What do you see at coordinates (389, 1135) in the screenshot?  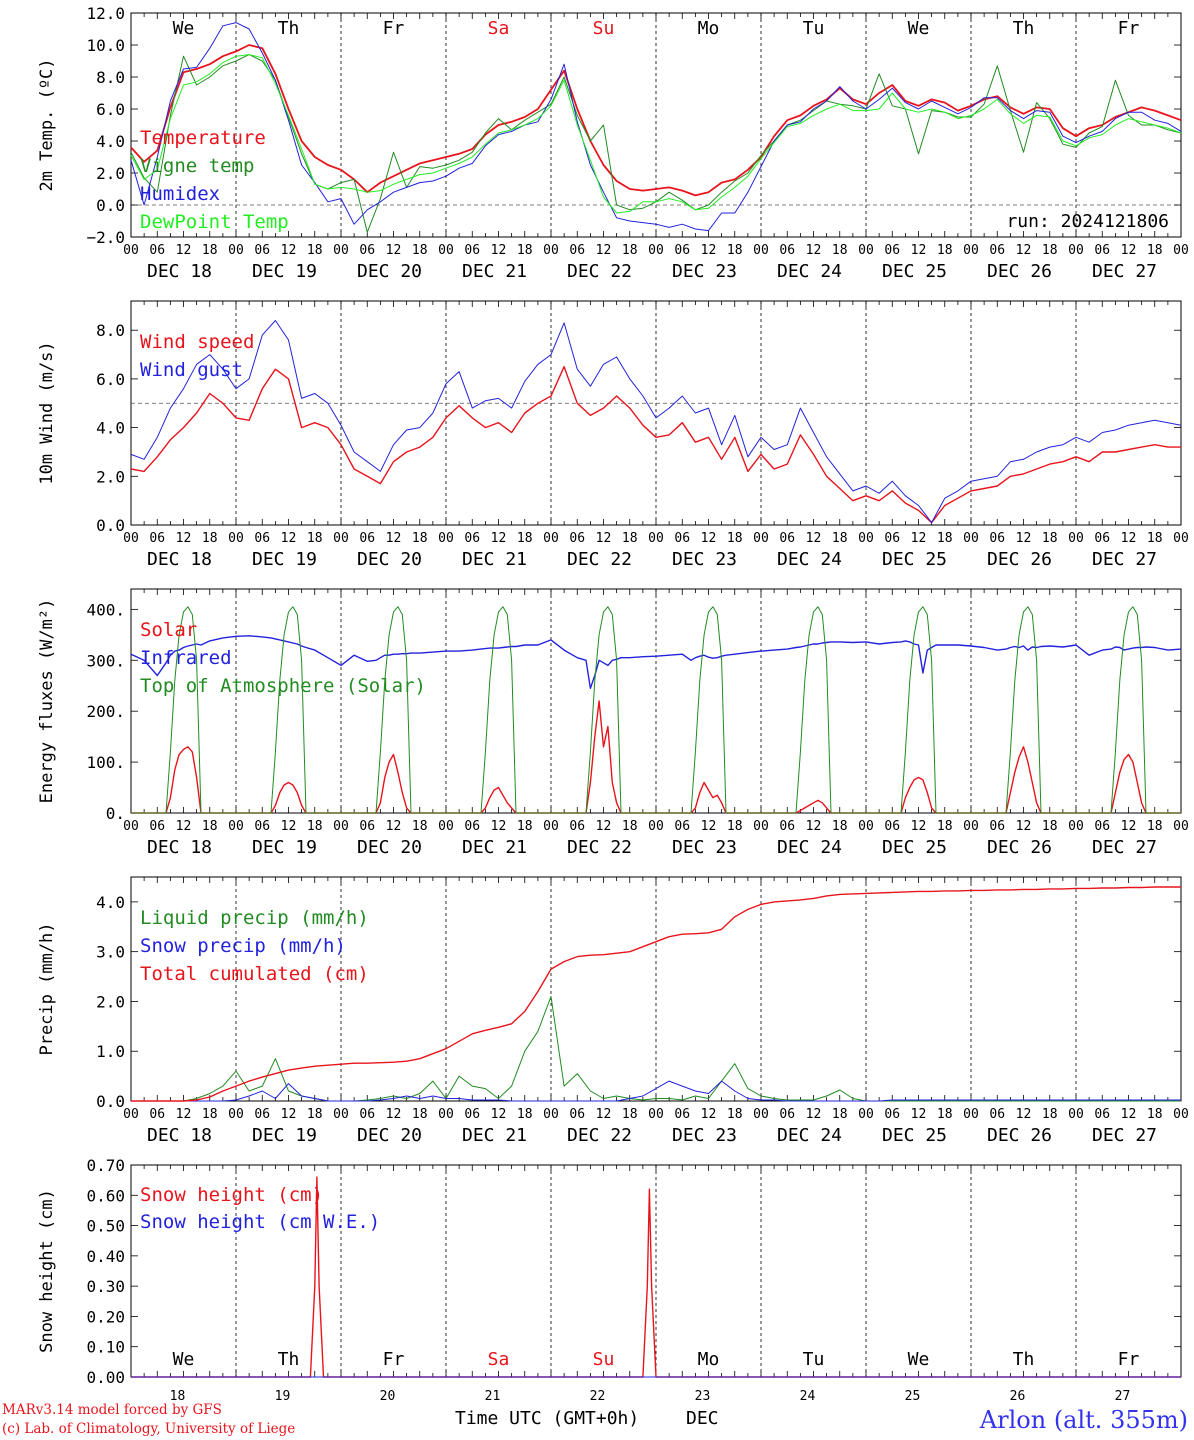 I see `x-date-label: DEC 20` at bounding box center [389, 1135].